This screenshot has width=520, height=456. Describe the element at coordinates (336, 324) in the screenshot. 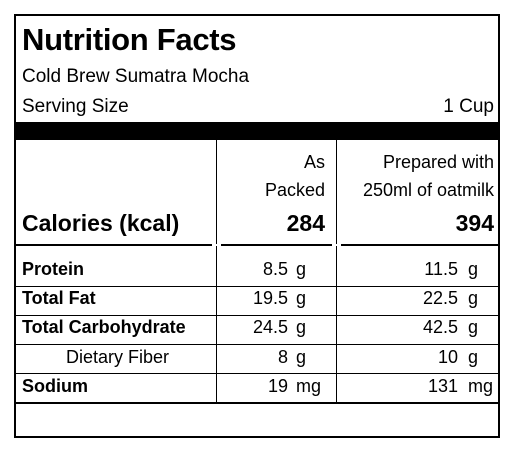

I see `column-divider-2-lower` at that location.